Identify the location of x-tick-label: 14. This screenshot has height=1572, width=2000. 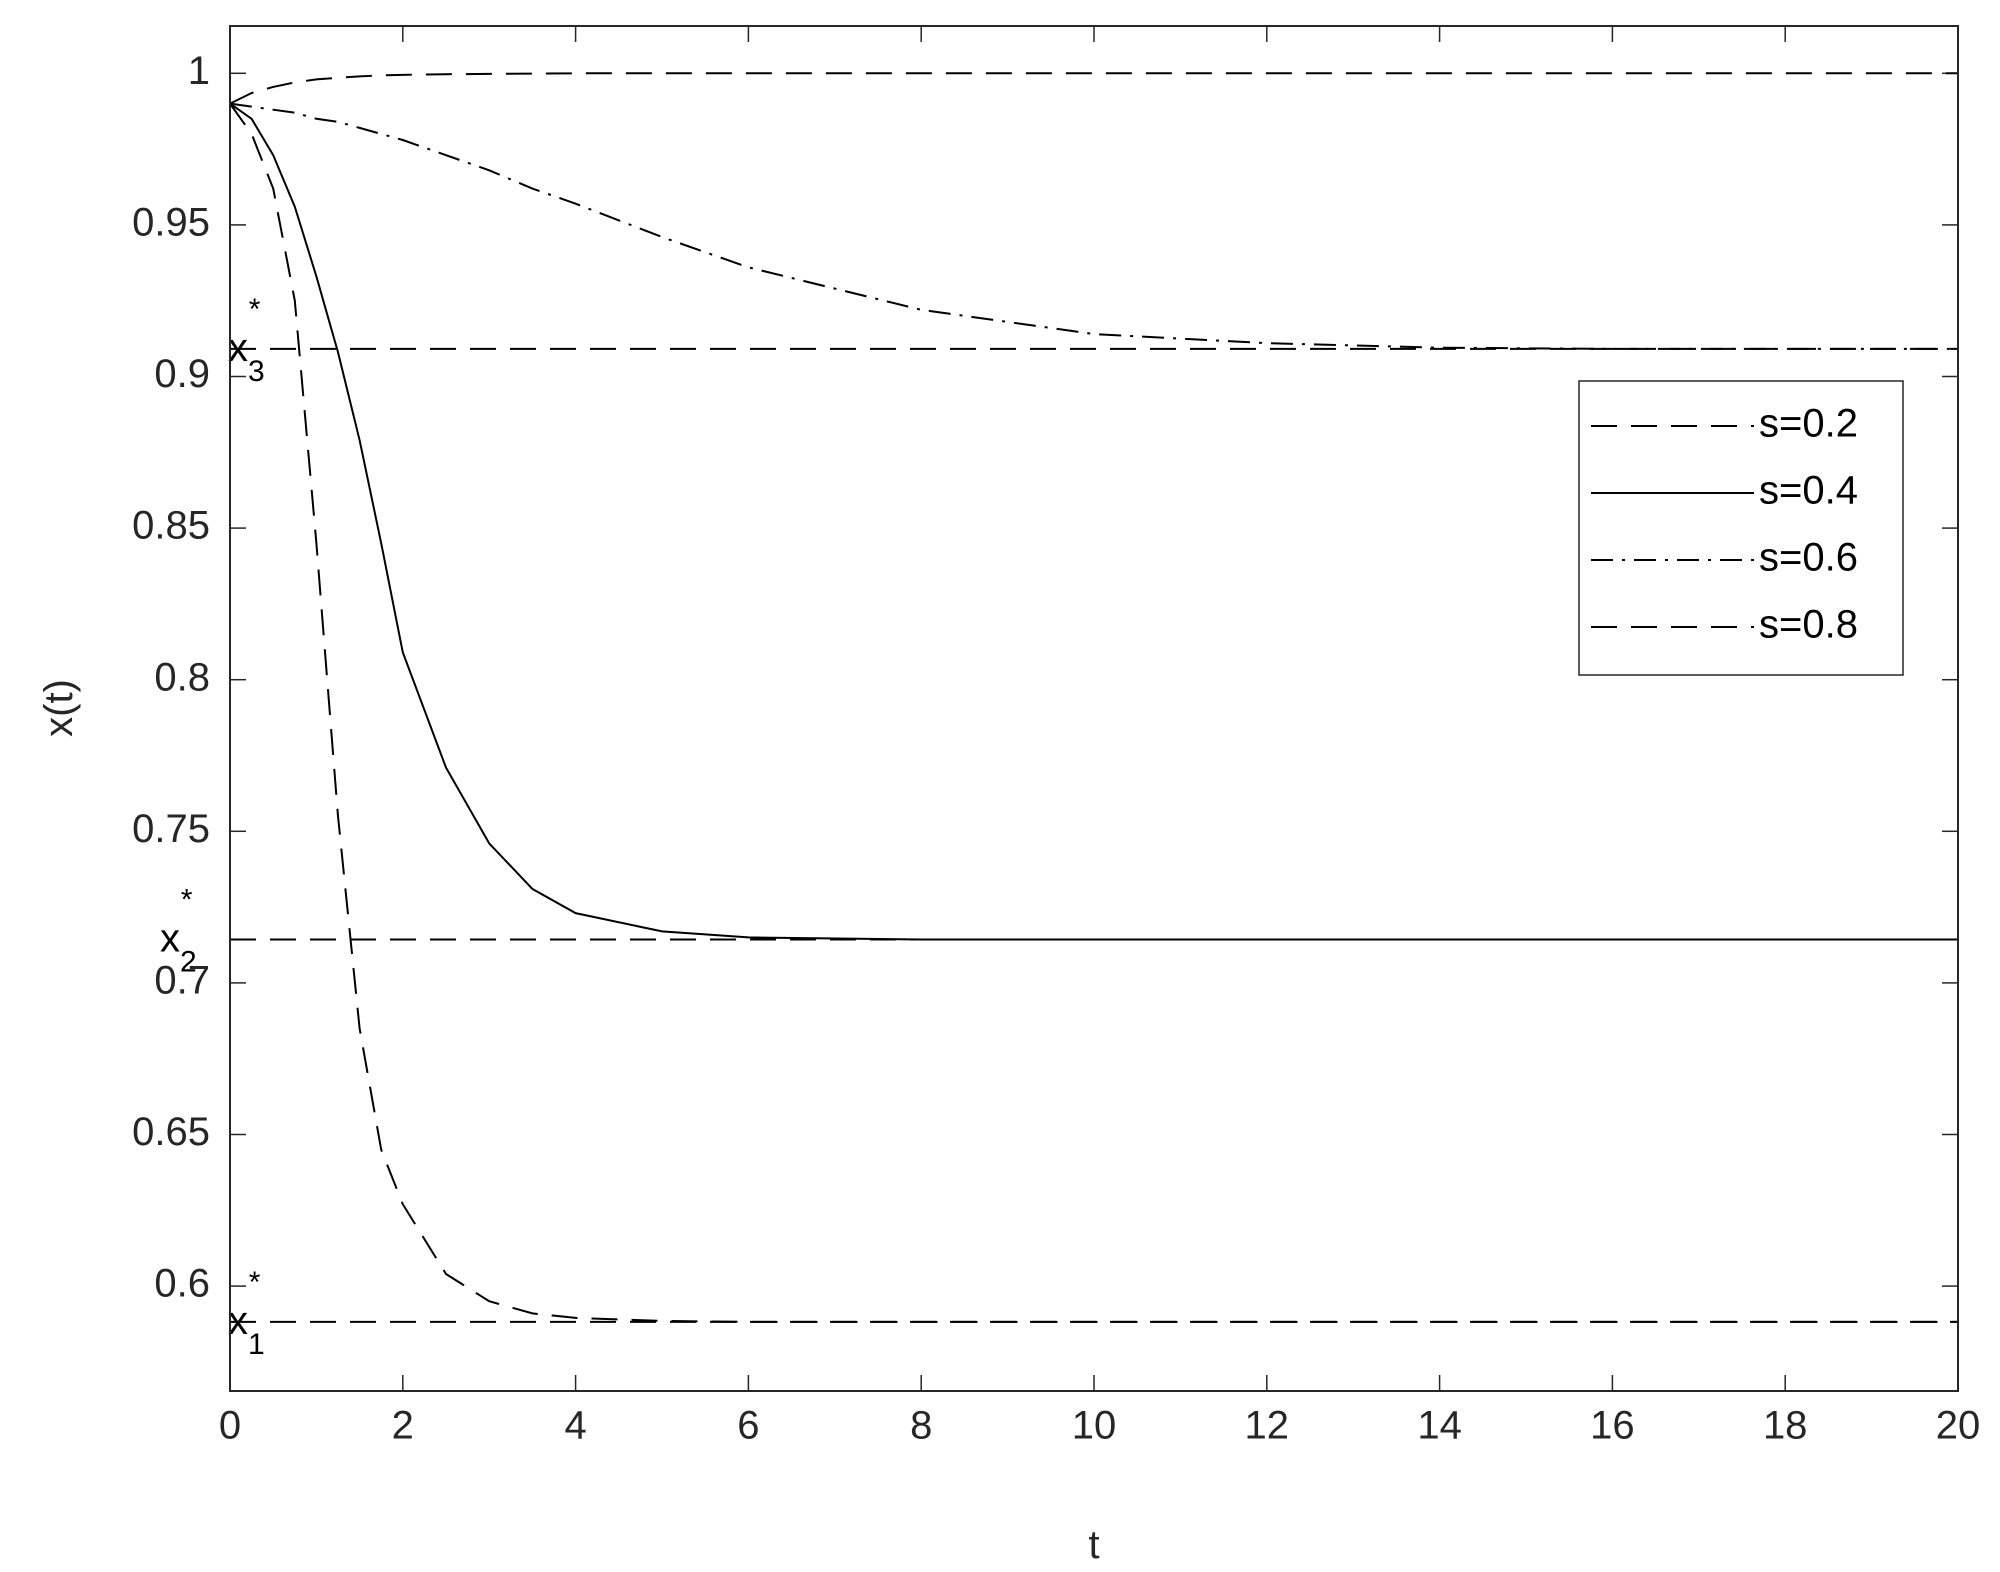
(1439, 1426).